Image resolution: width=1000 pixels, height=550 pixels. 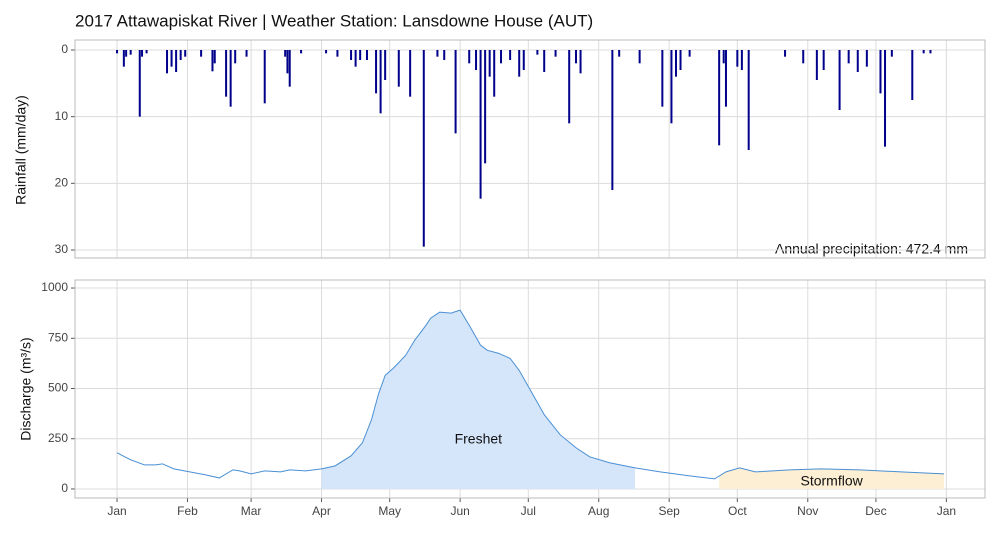 I want to click on x-tick-label: Apr, so click(x=321, y=511).